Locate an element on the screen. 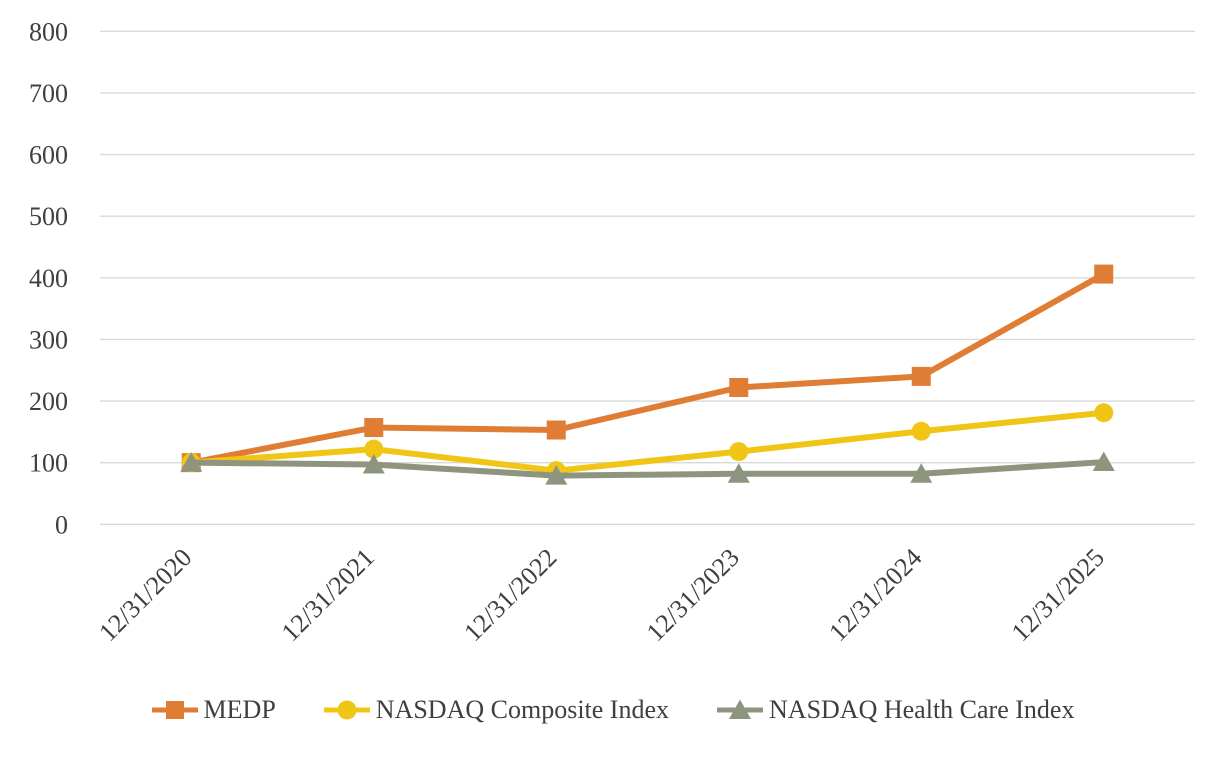  x-axis-tick-label: 12/31/2023 is located at coordinates (693, 595).